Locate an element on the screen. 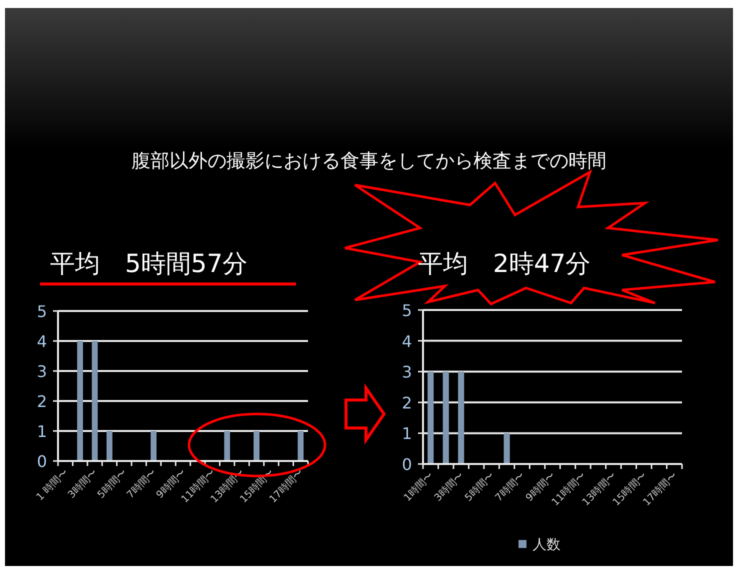 Image resolution: width=738 pixels, height=573 pixels. chart-subtitle: 平均 2時47分 is located at coordinates (504, 263).